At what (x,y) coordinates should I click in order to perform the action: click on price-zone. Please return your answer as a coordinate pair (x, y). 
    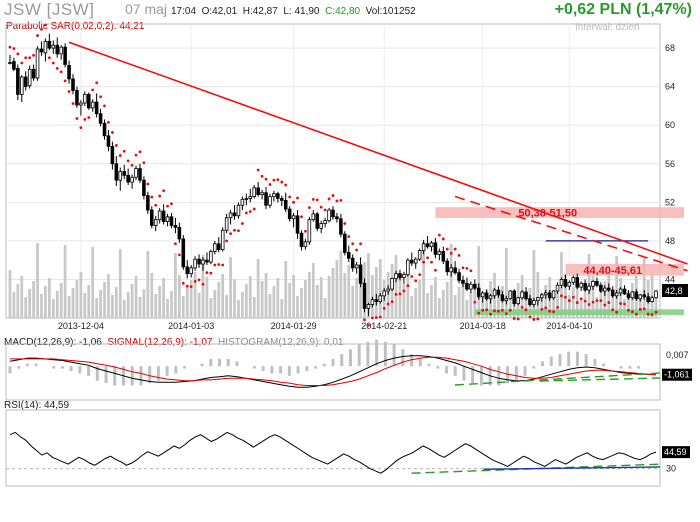
    Looking at the image, I should click on (579, 312).